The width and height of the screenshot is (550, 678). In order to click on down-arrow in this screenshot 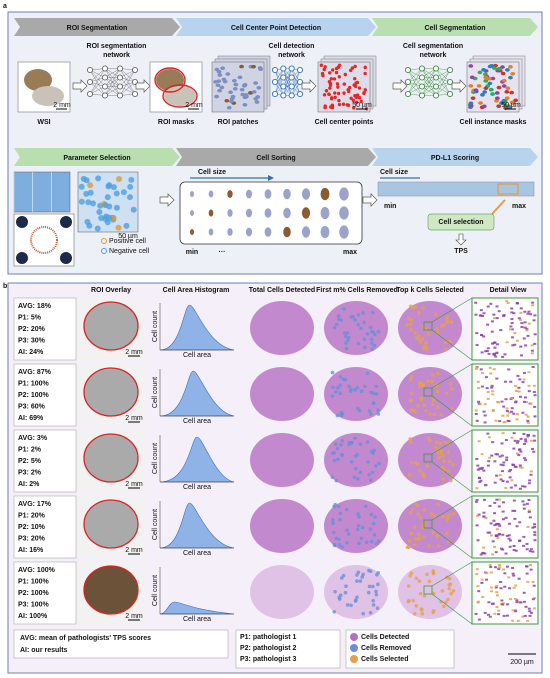, I will do `click(461, 239)`.